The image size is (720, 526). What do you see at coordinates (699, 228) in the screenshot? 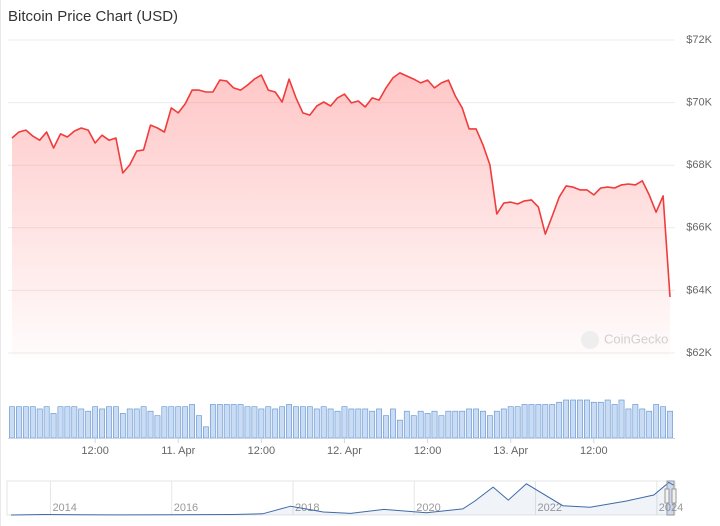
I see `y-tick-label: $66K` at bounding box center [699, 228].